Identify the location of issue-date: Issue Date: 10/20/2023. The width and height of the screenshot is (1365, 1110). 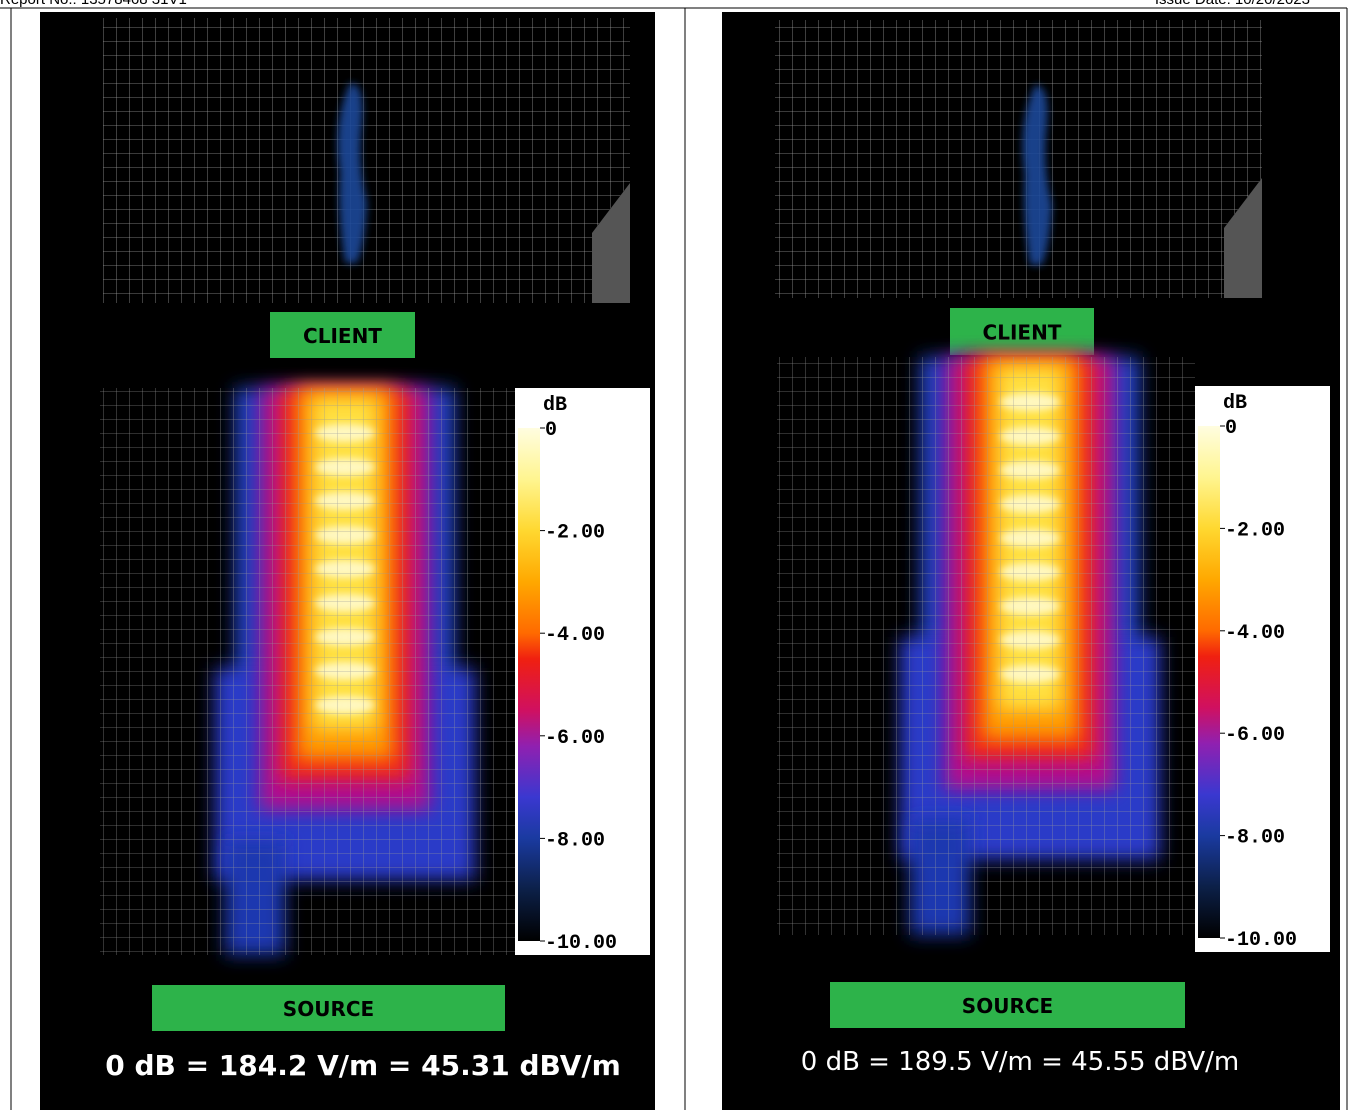
(1232, 4).